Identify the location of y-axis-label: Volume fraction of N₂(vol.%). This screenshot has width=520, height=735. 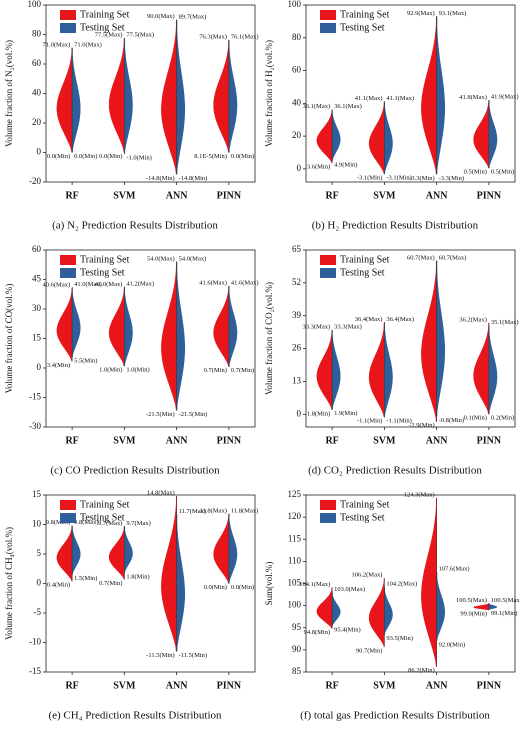
(9, 93).